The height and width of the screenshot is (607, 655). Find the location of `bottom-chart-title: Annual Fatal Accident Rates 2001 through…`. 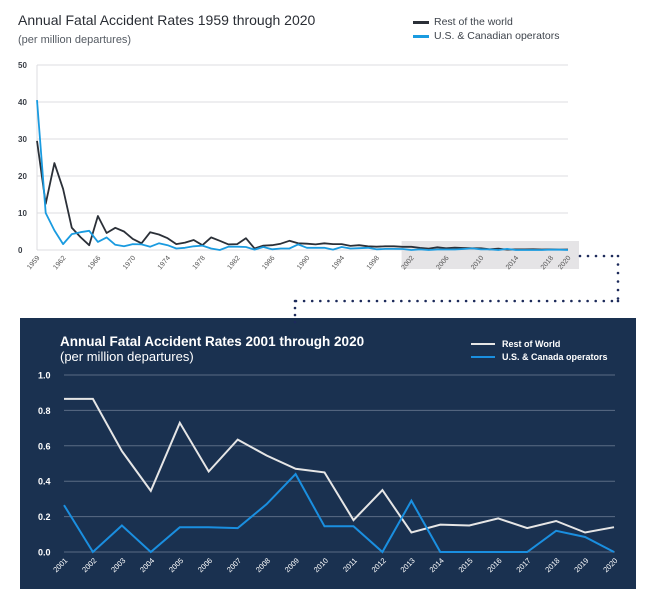

bottom-chart-title: Annual Fatal Accident Rates 2001 through… is located at coordinates (212, 341).